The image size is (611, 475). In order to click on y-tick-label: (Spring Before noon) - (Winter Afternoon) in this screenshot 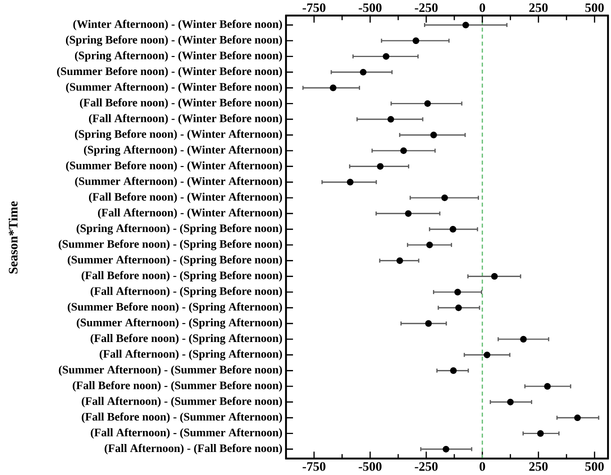, I will do `click(178, 135)`.